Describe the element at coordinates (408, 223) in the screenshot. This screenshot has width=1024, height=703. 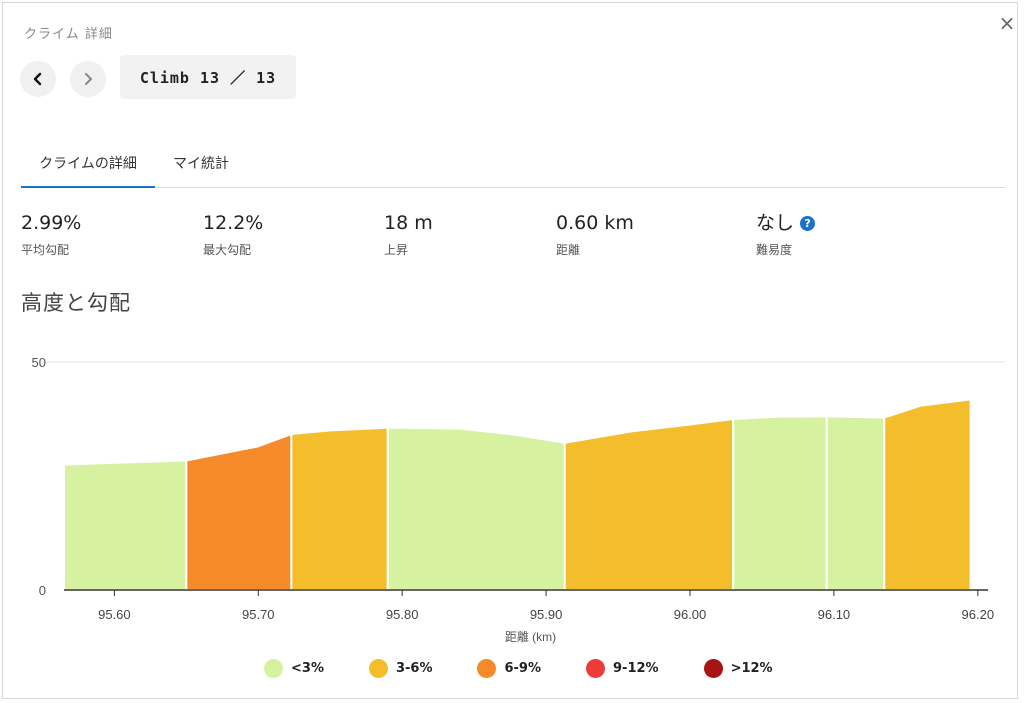
I see `stat-value: 18 m` at that location.